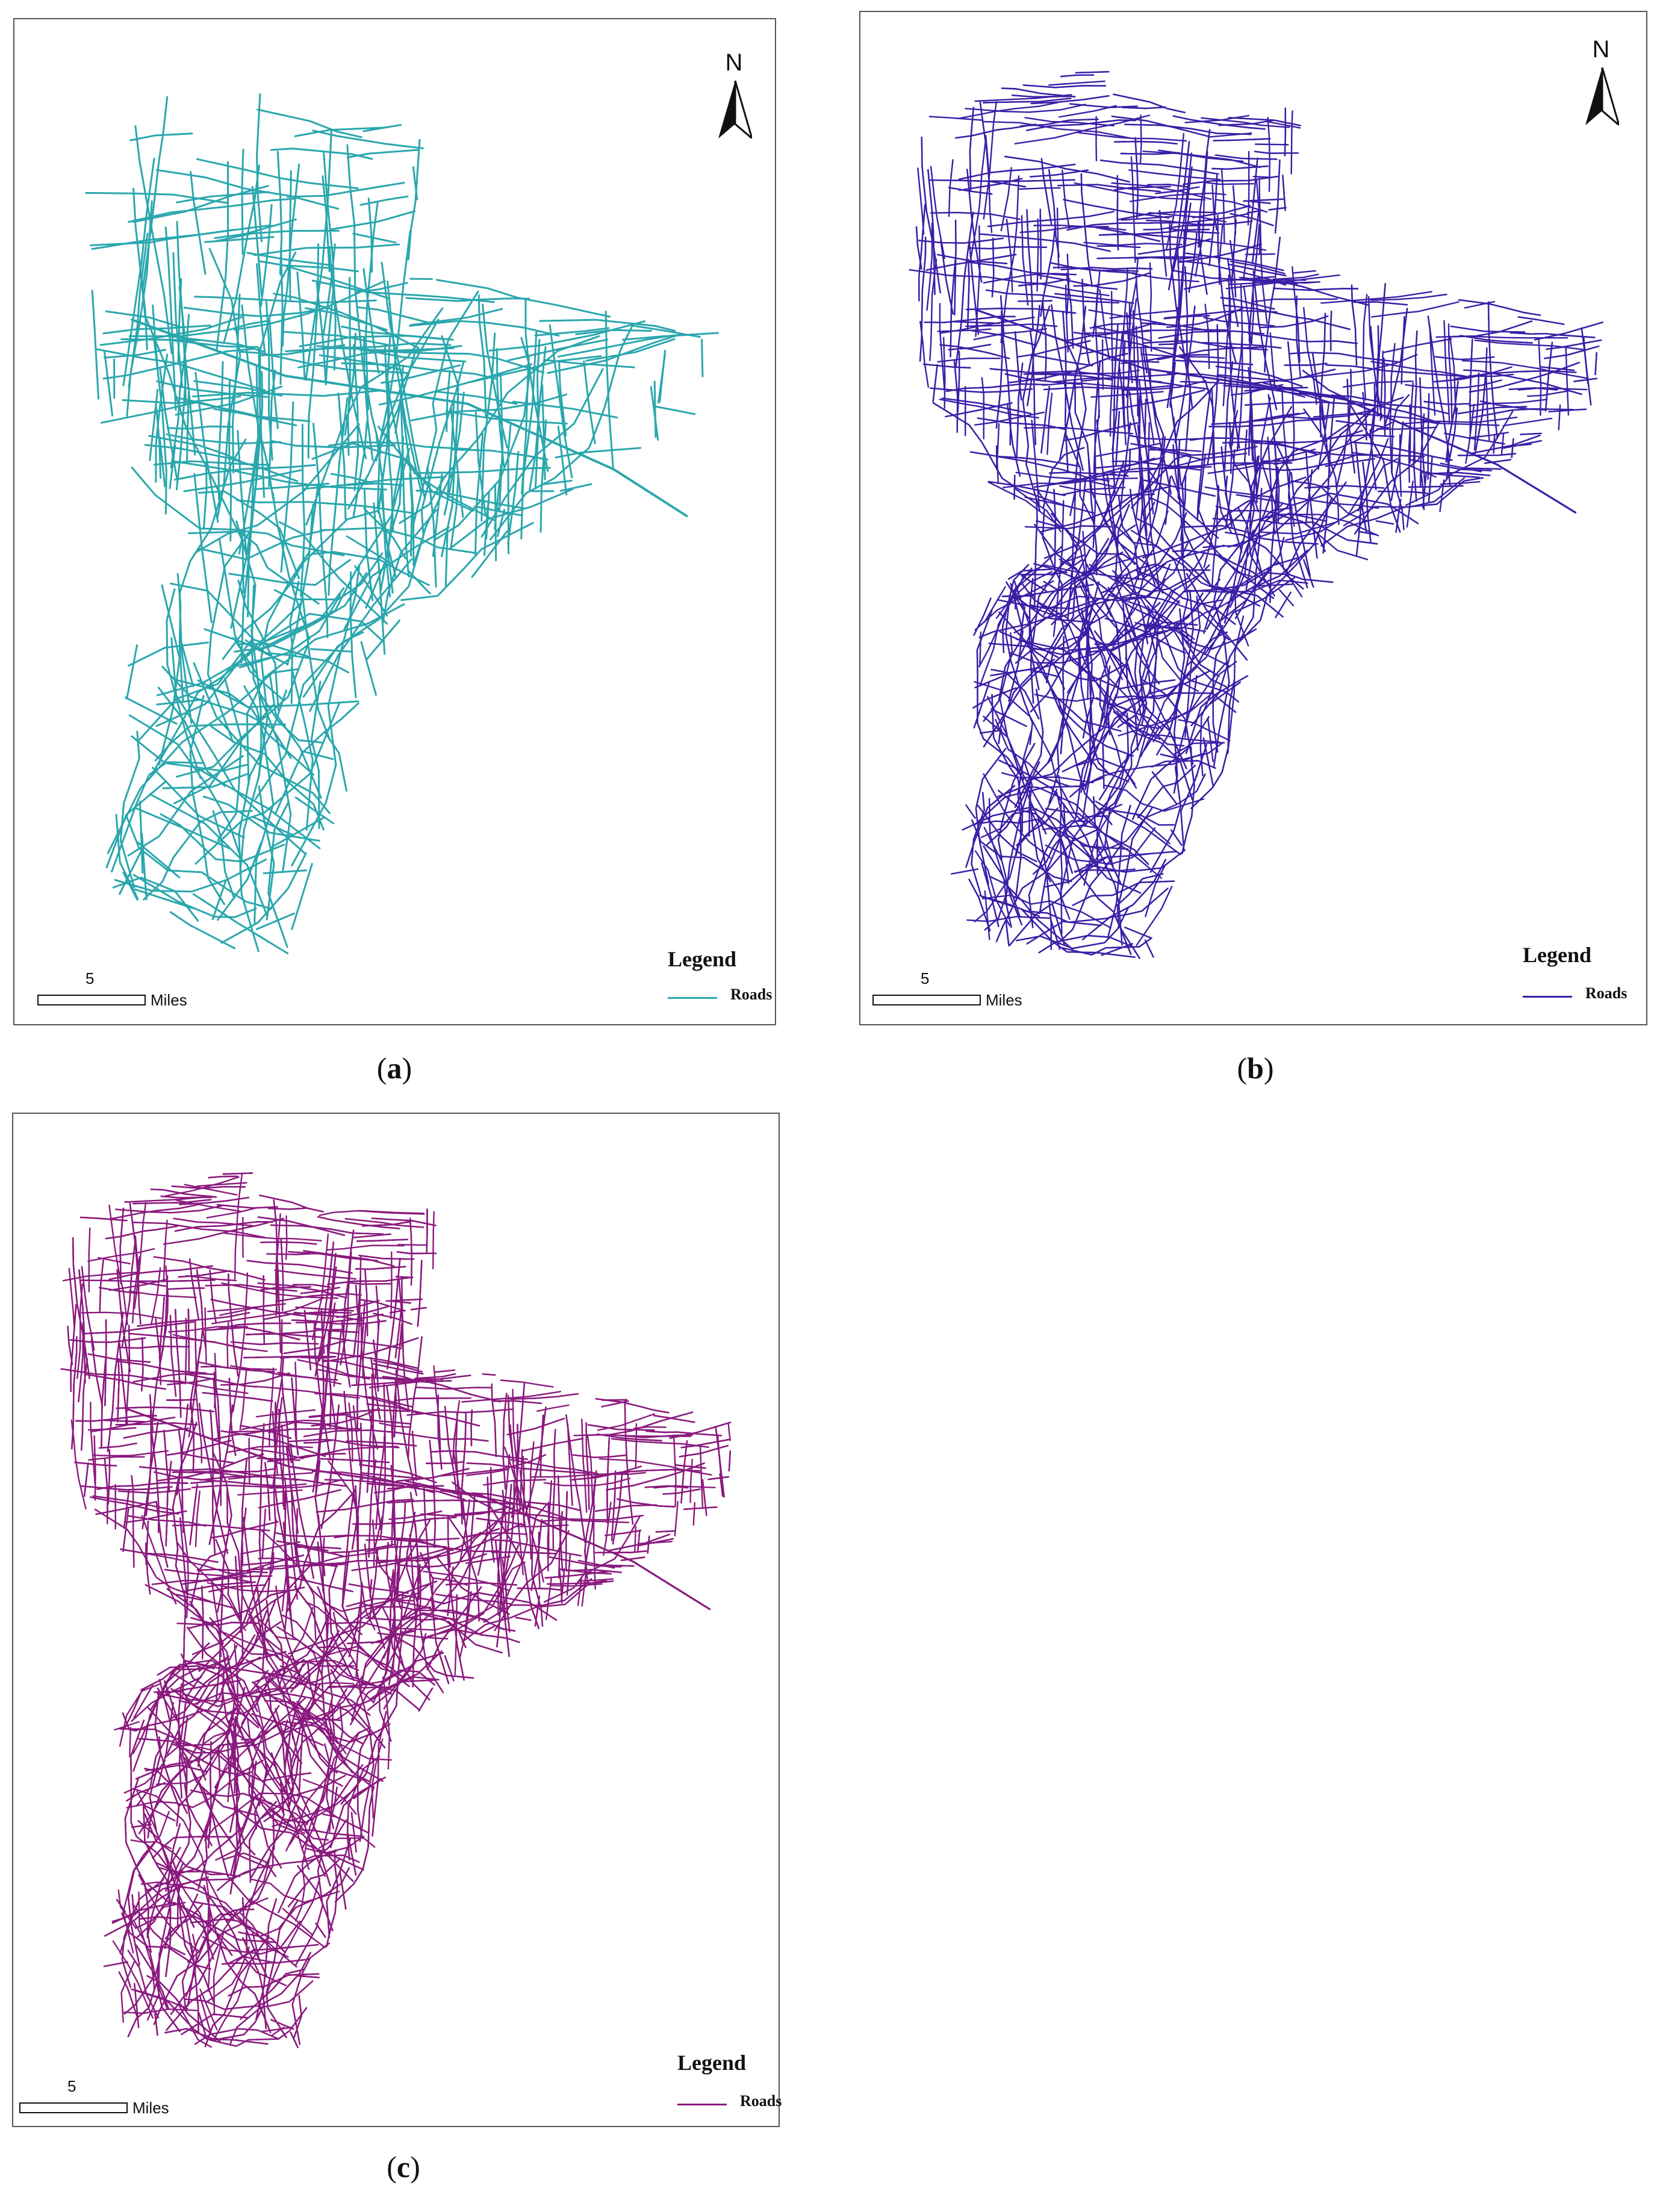  I want to click on north-arrow: N, so click(734, 94).